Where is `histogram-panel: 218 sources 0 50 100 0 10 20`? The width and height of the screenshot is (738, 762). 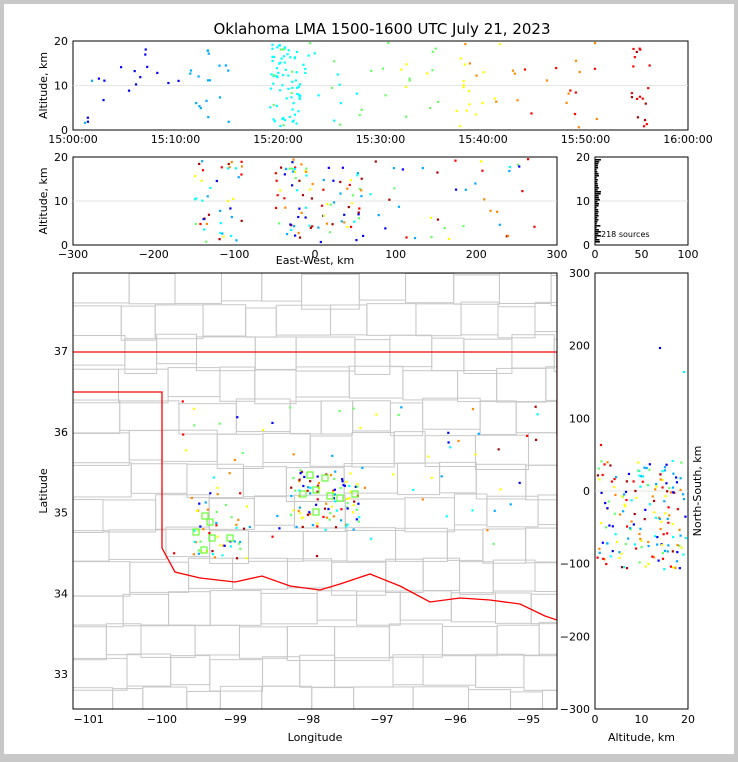 histogram-panel: 218 sources 0 50 100 0 10 20 is located at coordinates (637, 206).